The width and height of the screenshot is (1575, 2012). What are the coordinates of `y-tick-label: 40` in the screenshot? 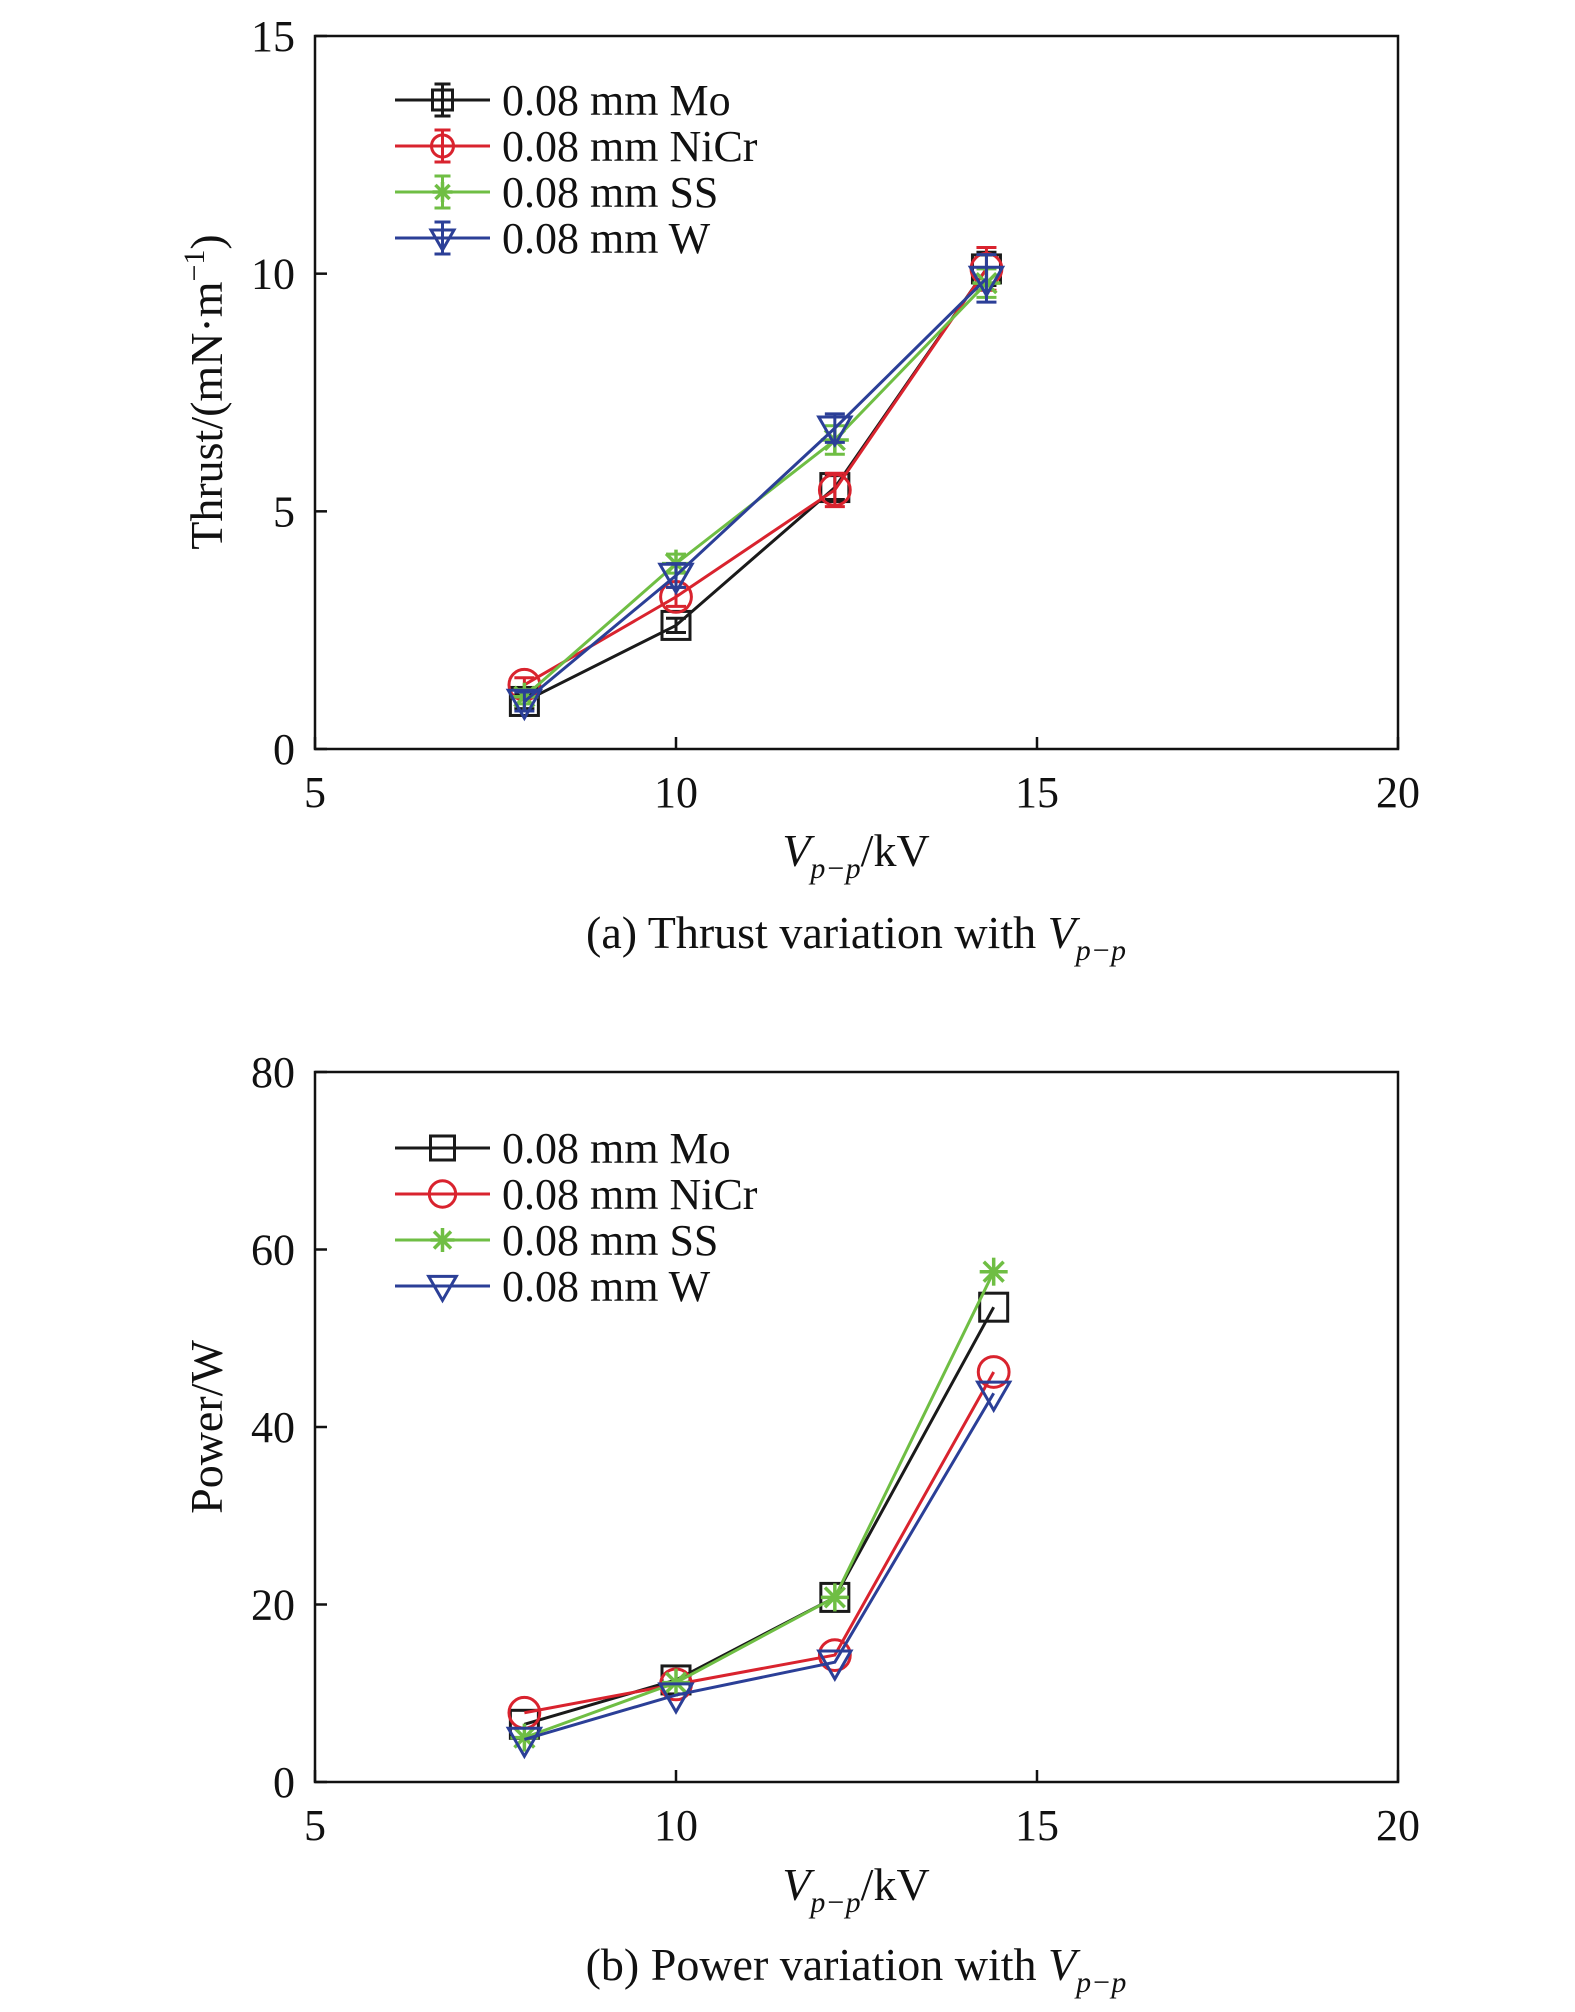 It's located at (273, 1427).